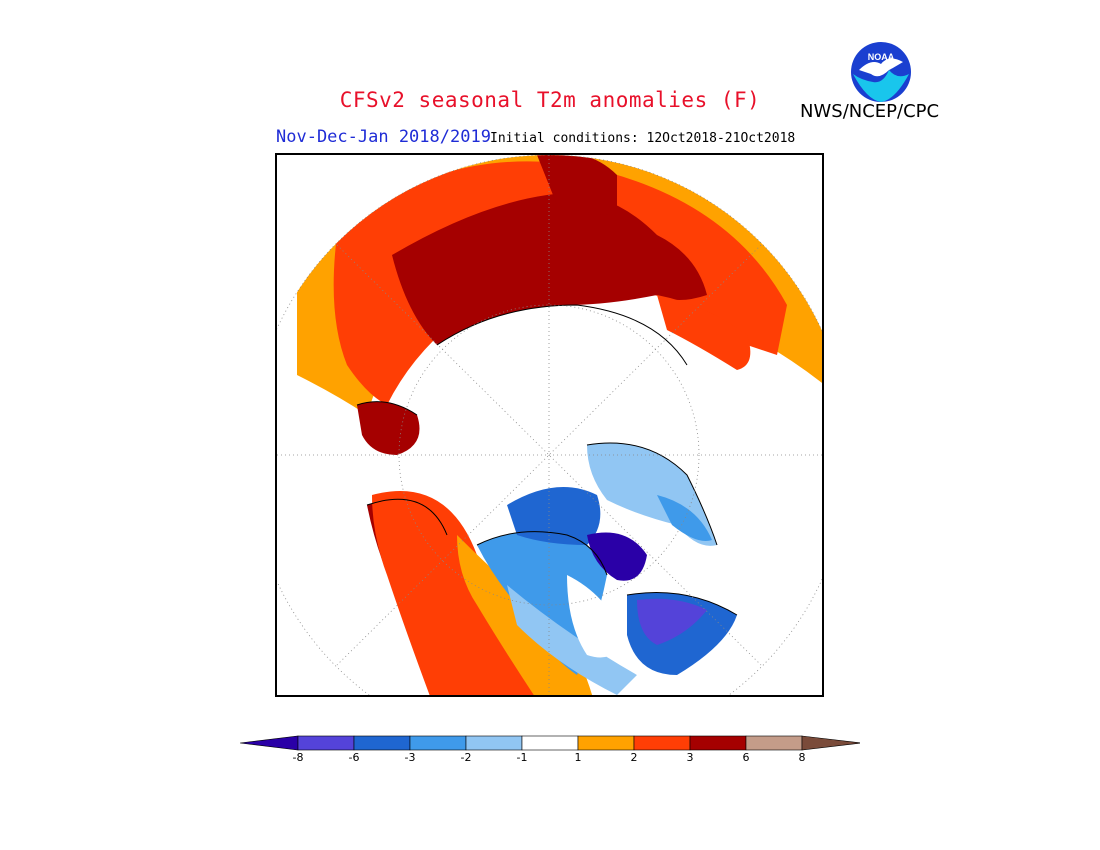 The height and width of the screenshot is (850, 1100). What do you see at coordinates (643, 138) in the screenshot?
I see `initial-conditions: Initial conditions: 12Oct2018-21Oct2018` at bounding box center [643, 138].